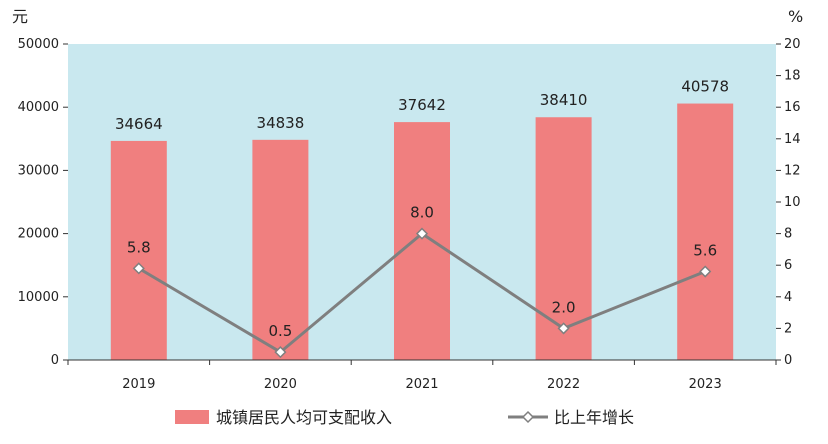 This screenshot has width=828, height=444. Describe the element at coordinates (564, 100) in the screenshot. I see `bar-value-label: 38410` at that location.